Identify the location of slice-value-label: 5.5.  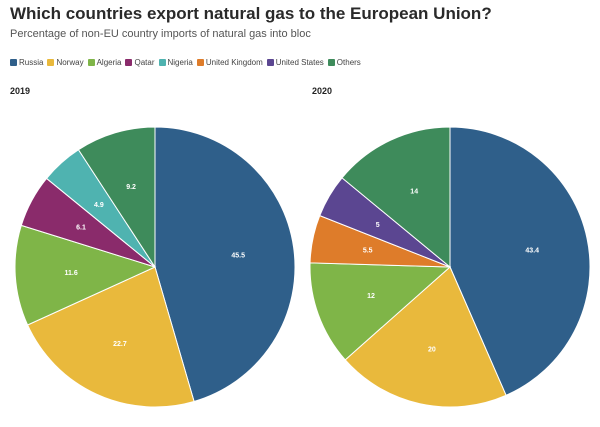
(368, 251).